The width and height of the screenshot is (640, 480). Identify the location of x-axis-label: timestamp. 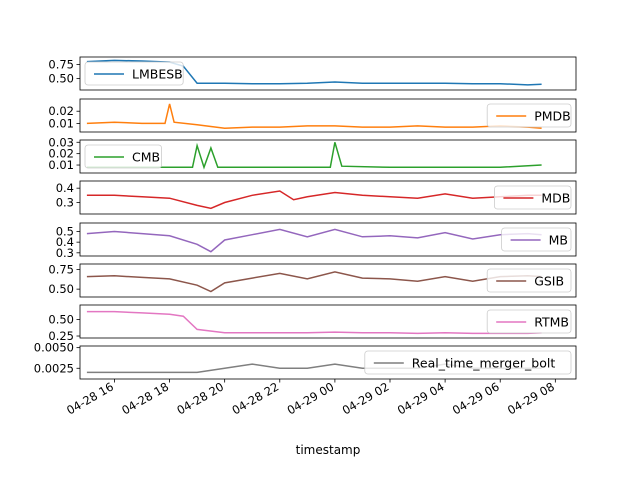
(328, 450).